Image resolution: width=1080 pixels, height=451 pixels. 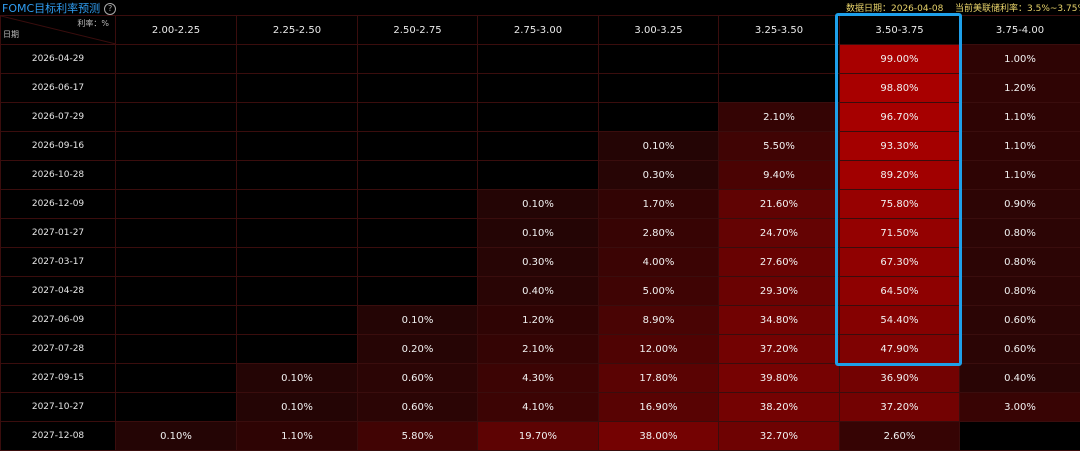 I want to click on probability-cell: 4.30%, so click(x=538, y=378).